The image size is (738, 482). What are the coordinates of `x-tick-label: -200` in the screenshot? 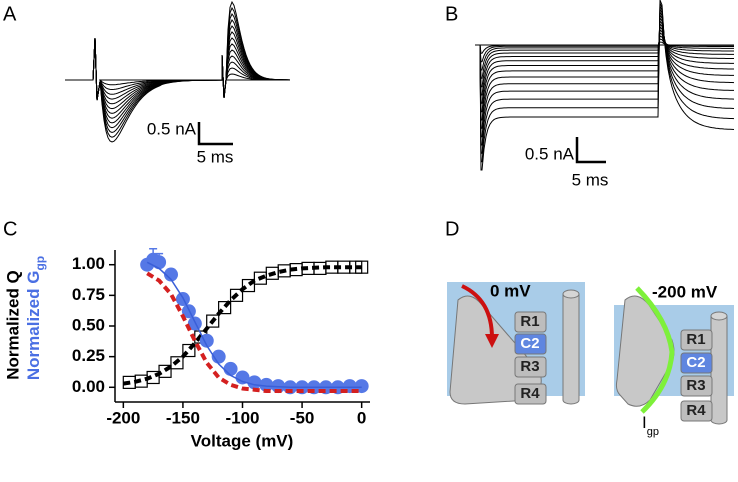 It's located at (123, 417).